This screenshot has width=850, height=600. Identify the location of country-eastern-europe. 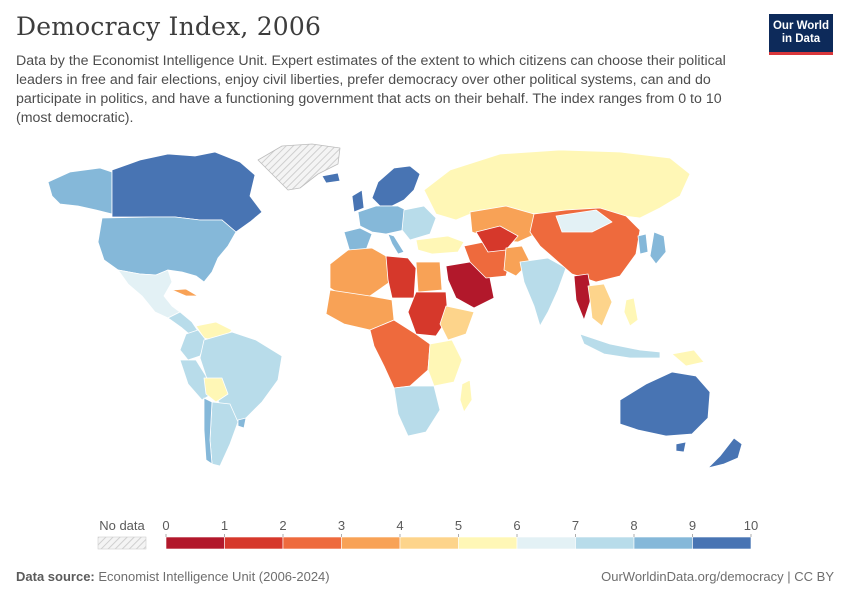
(419, 223).